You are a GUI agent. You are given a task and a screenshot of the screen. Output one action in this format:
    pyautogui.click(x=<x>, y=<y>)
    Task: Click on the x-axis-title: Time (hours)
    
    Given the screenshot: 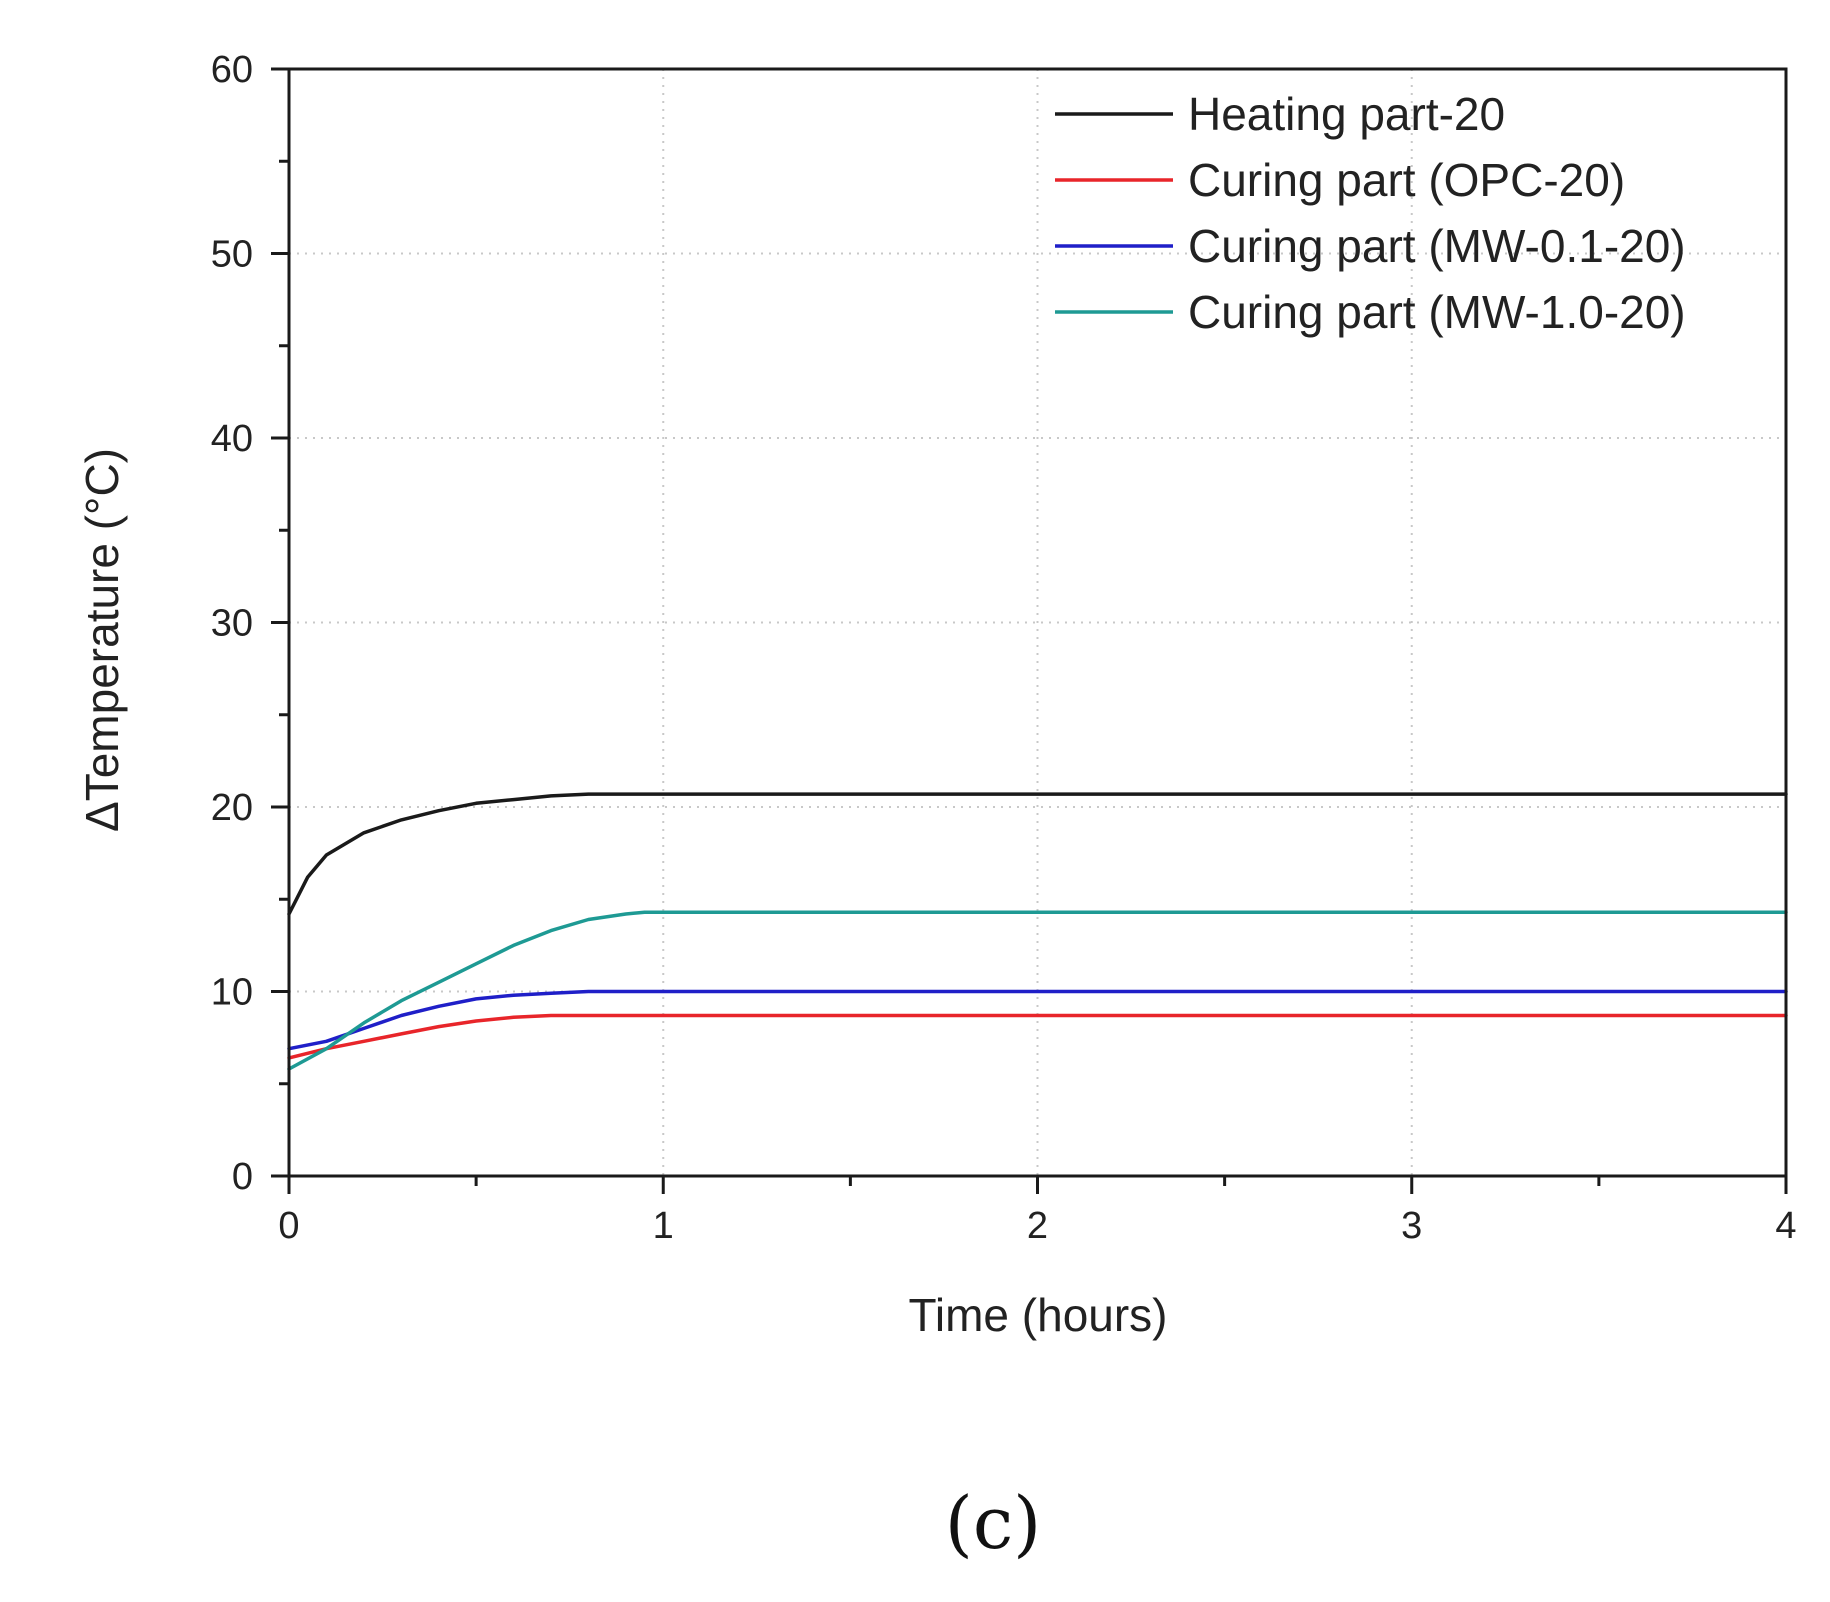 What is the action you would take?
    pyautogui.click(x=1038, y=1315)
    